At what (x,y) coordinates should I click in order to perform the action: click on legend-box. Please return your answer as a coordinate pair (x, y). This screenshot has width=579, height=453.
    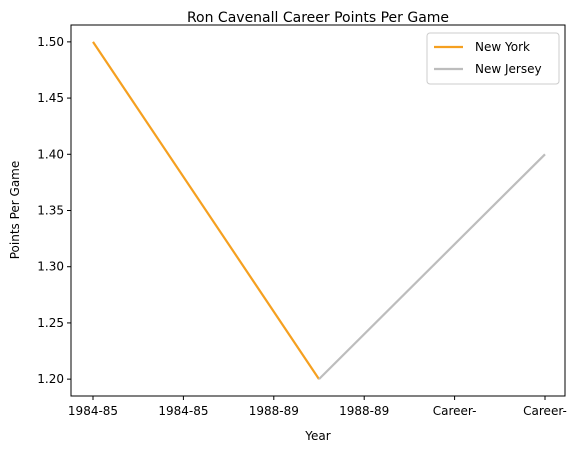
    Looking at the image, I should click on (493, 58).